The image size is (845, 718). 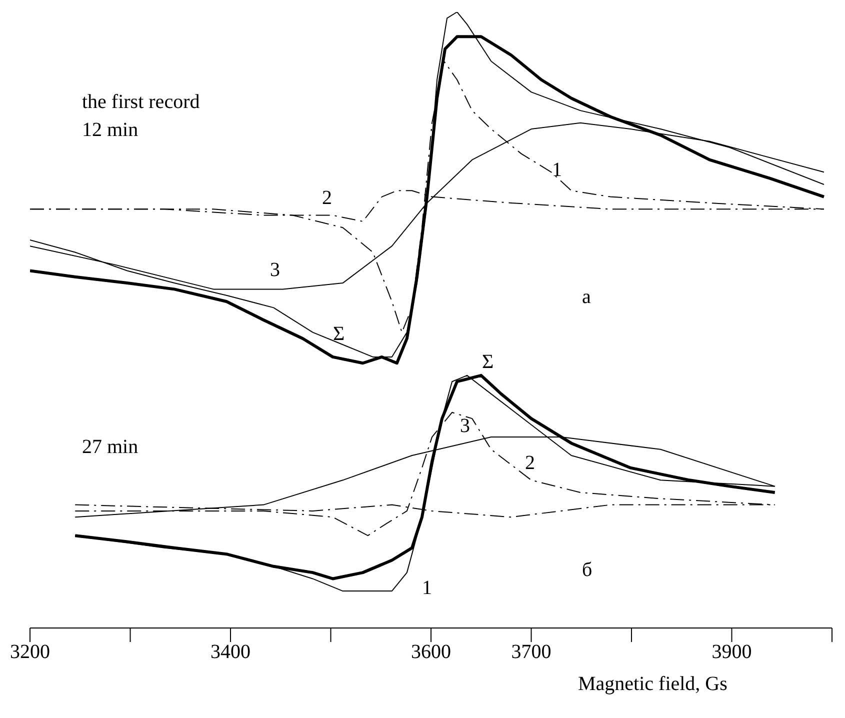 I want to click on x-tick-label: 3600, so click(x=431, y=652).